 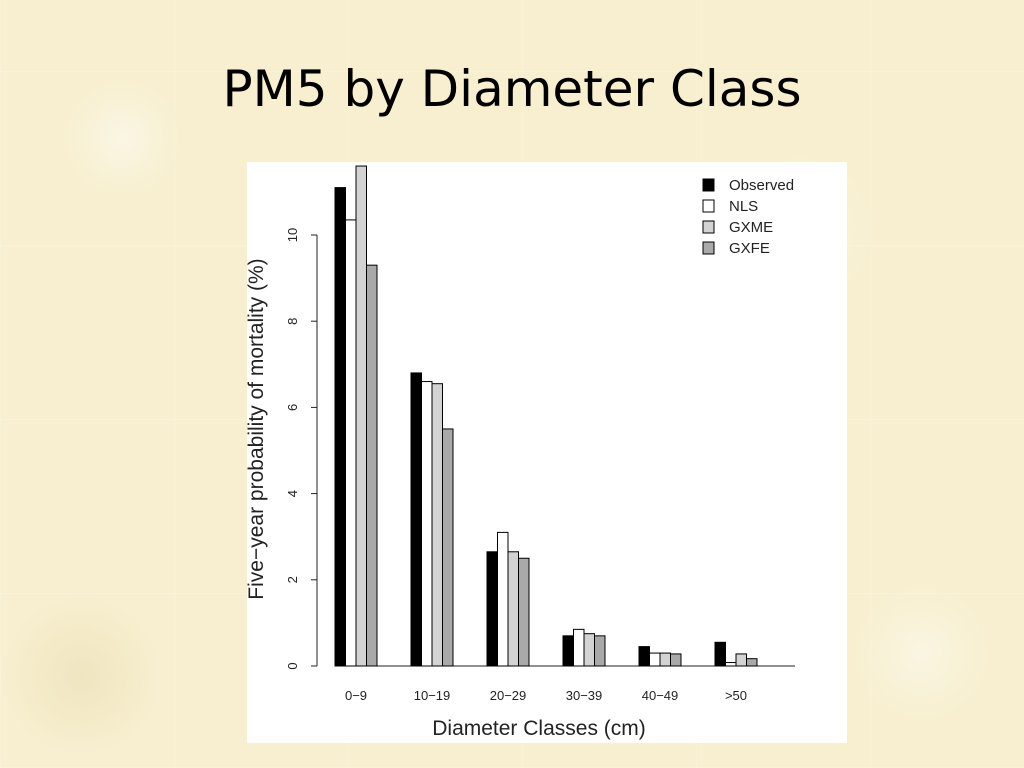 What do you see at coordinates (432, 695) in the screenshot?
I see `x-tick-label: 10−19` at bounding box center [432, 695].